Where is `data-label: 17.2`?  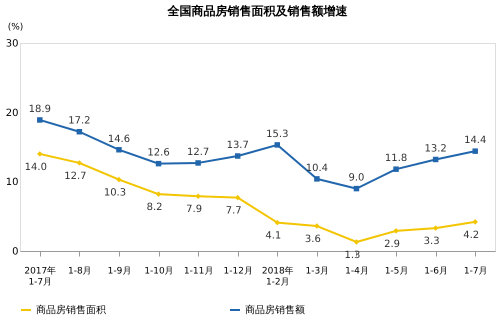 data-label: 17.2 is located at coordinates (79, 121).